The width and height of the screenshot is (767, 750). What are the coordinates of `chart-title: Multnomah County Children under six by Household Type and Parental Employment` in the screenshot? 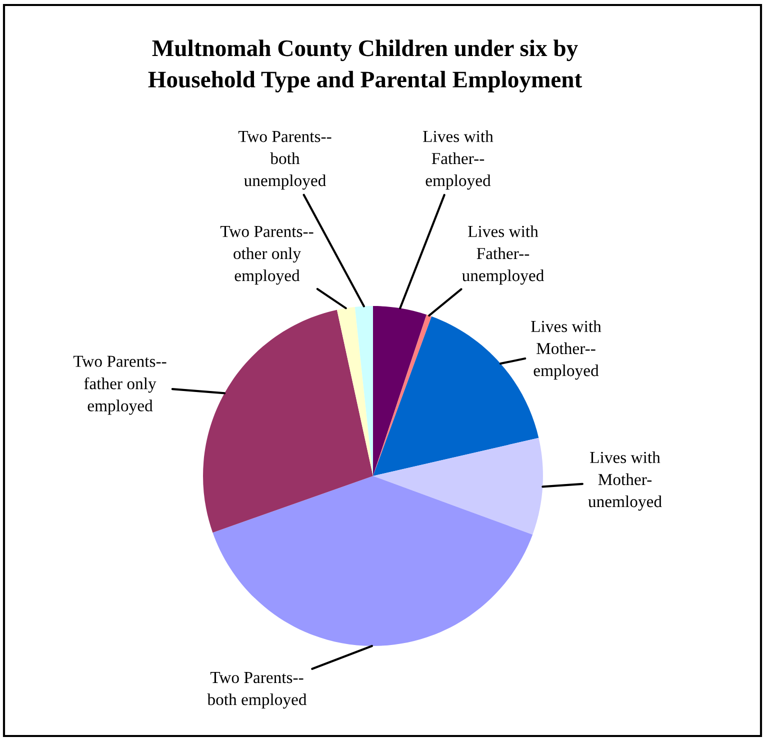 It's located at (365, 66).